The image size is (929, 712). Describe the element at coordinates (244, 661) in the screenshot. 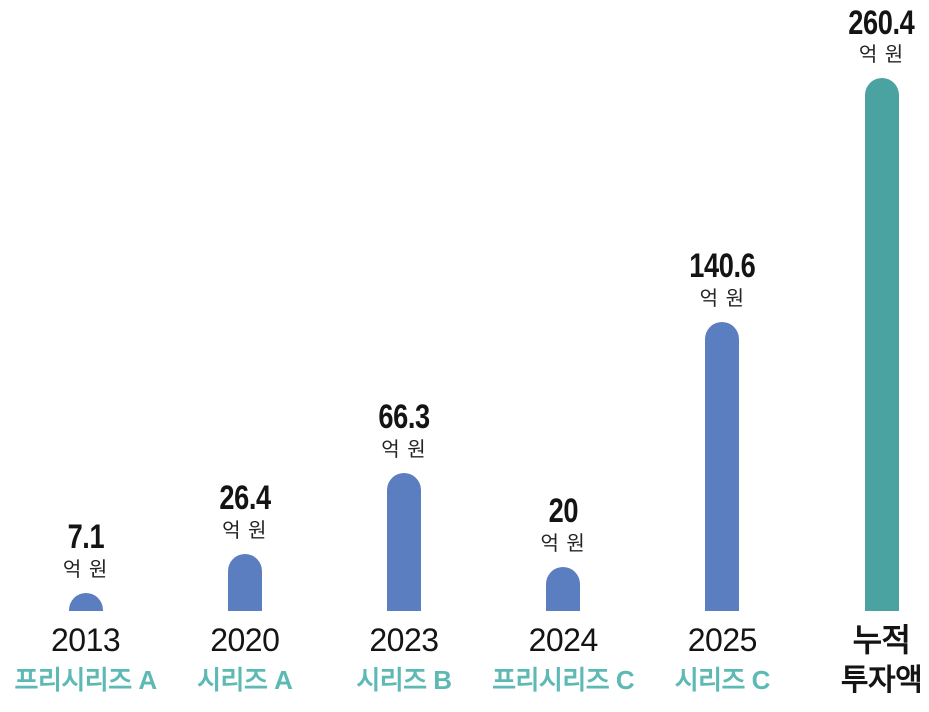

I see `column-axis-labels: 2020 시리즈 A` at that location.